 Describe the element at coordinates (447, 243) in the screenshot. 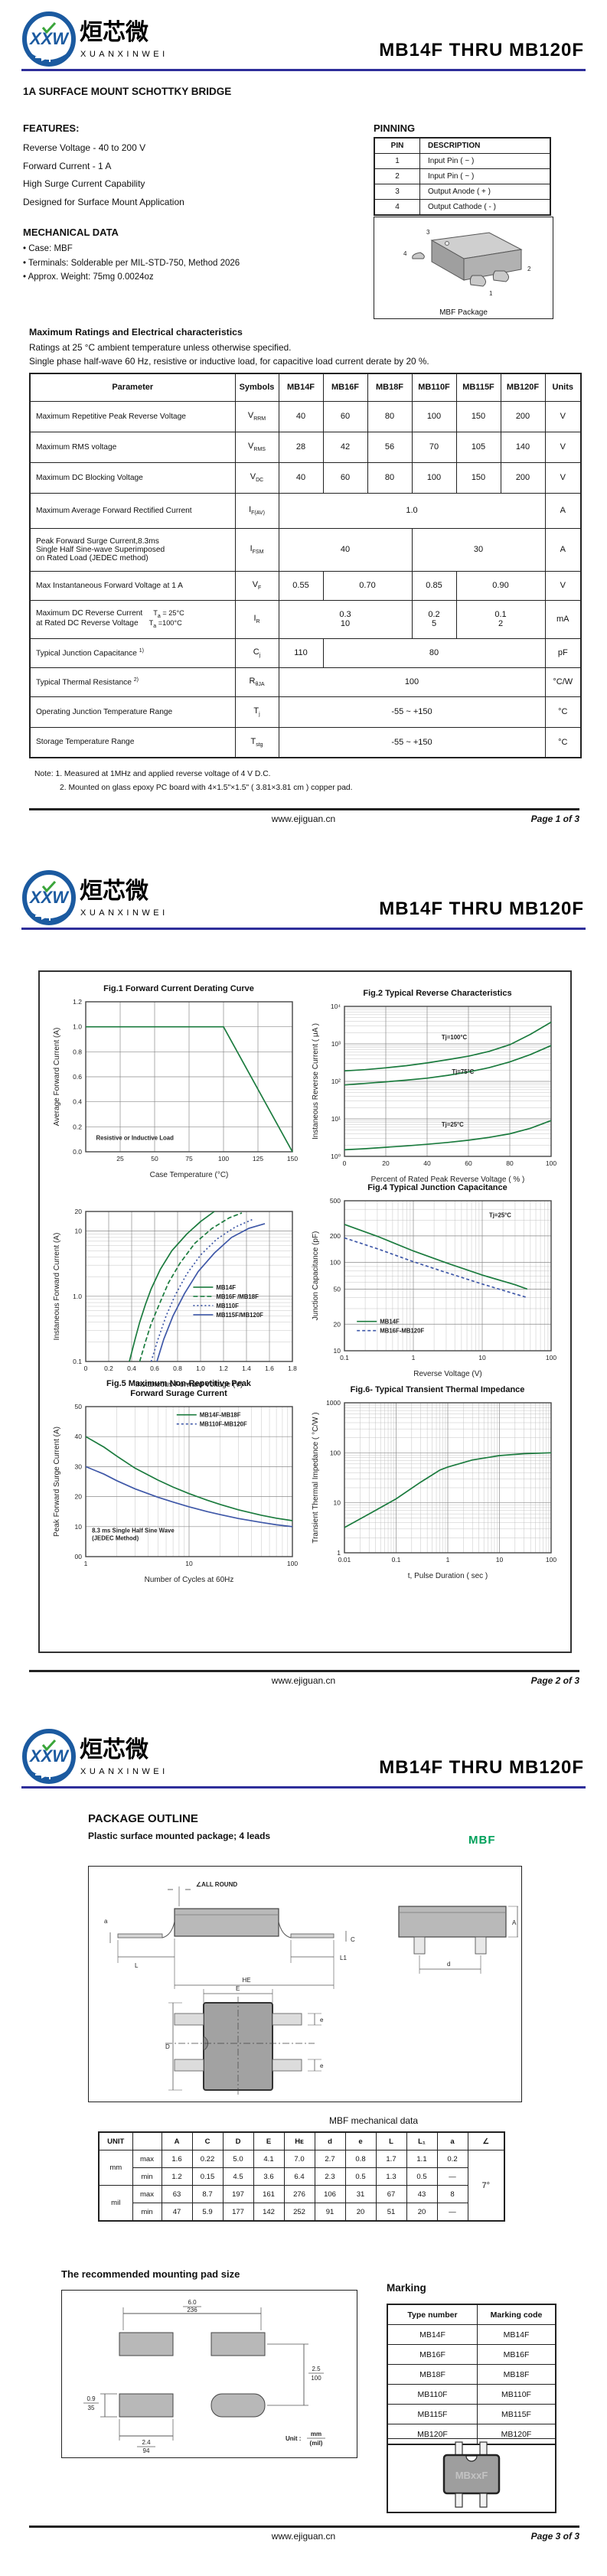

I see `pin1-dot-icon` at that location.